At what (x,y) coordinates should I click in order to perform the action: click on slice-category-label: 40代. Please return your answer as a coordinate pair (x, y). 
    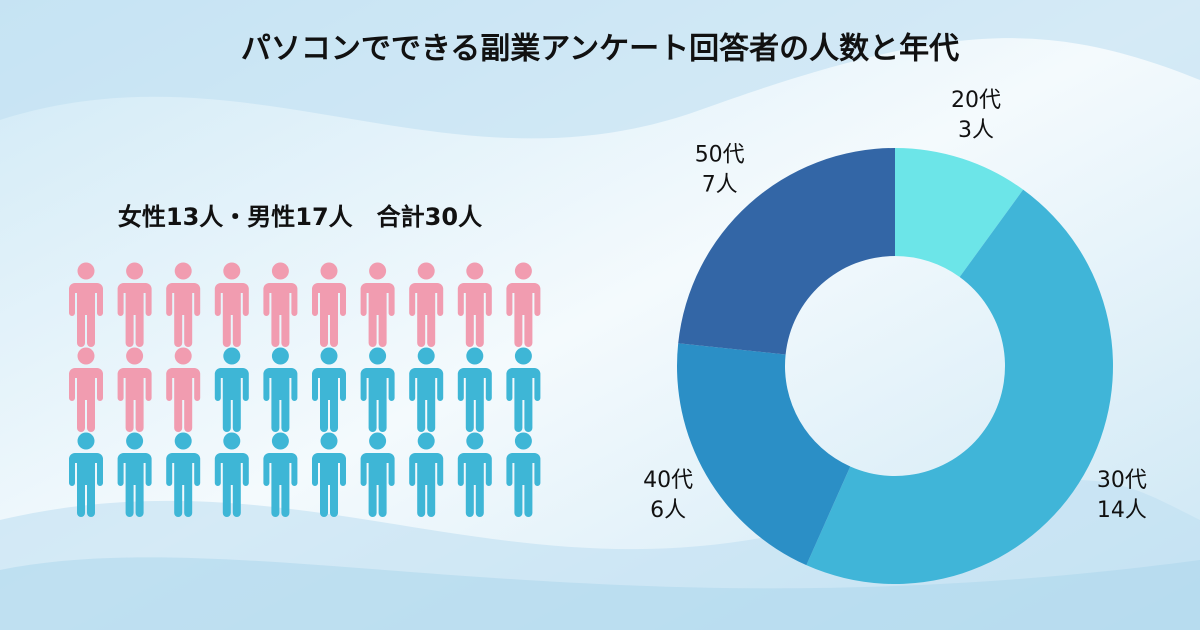
    Looking at the image, I should click on (668, 480).